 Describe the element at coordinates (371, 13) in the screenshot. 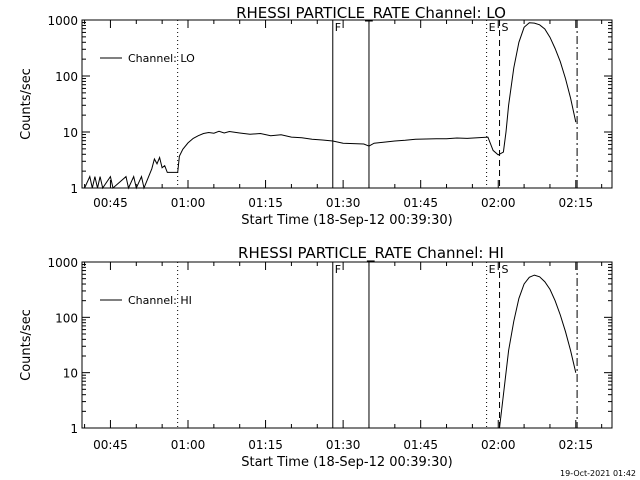

I see `chart-title: RHESSI PARTICLE_RATE Channel: LO` at that location.